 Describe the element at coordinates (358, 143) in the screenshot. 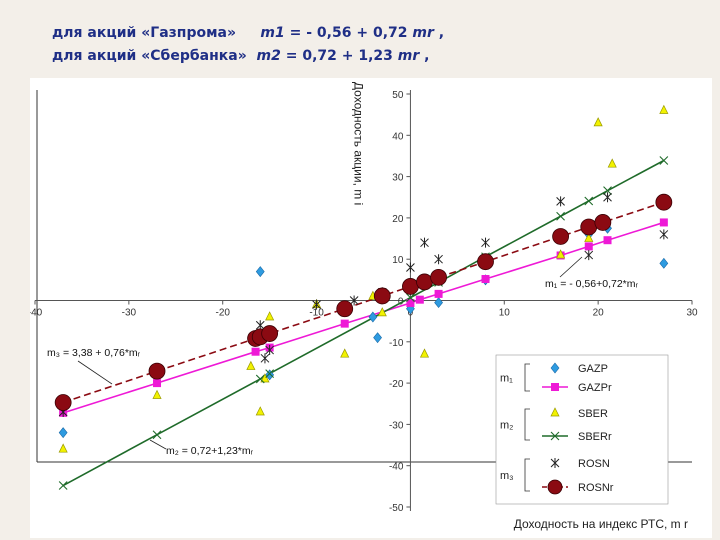

I see `y-axis-title: Доходность акции, m i` at that location.